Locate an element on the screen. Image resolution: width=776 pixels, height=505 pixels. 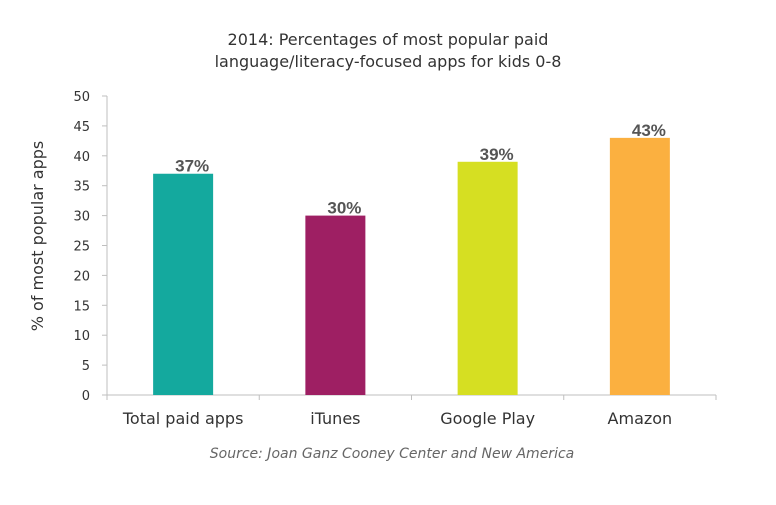
category-label-3: Amazon is located at coordinates (640, 418).